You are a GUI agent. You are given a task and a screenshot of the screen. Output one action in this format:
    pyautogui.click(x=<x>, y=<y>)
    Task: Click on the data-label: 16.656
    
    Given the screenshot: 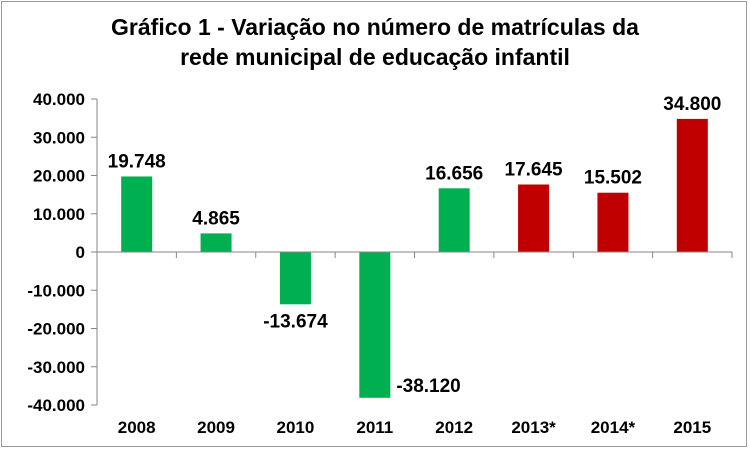 What is the action you would take?
    pyautogui.click(x=454, y=173)
    